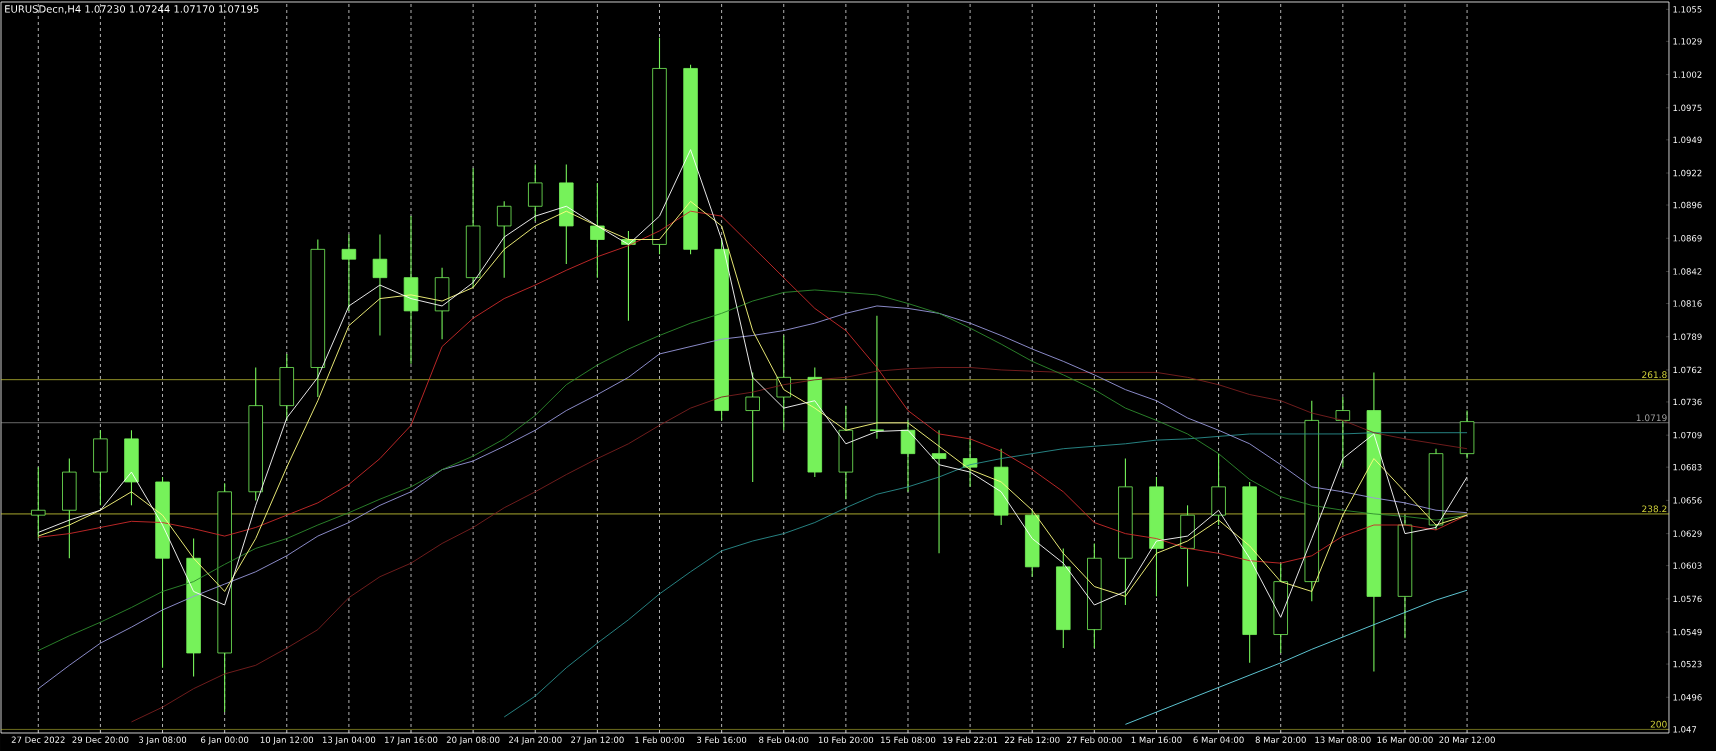 This screenshot has width=1716, height=751. What do you see at coordinates (162, 740) in the screenshot?
I see `x-tick-label: 3 Jan 08:00` at bounding box center [162, 740].